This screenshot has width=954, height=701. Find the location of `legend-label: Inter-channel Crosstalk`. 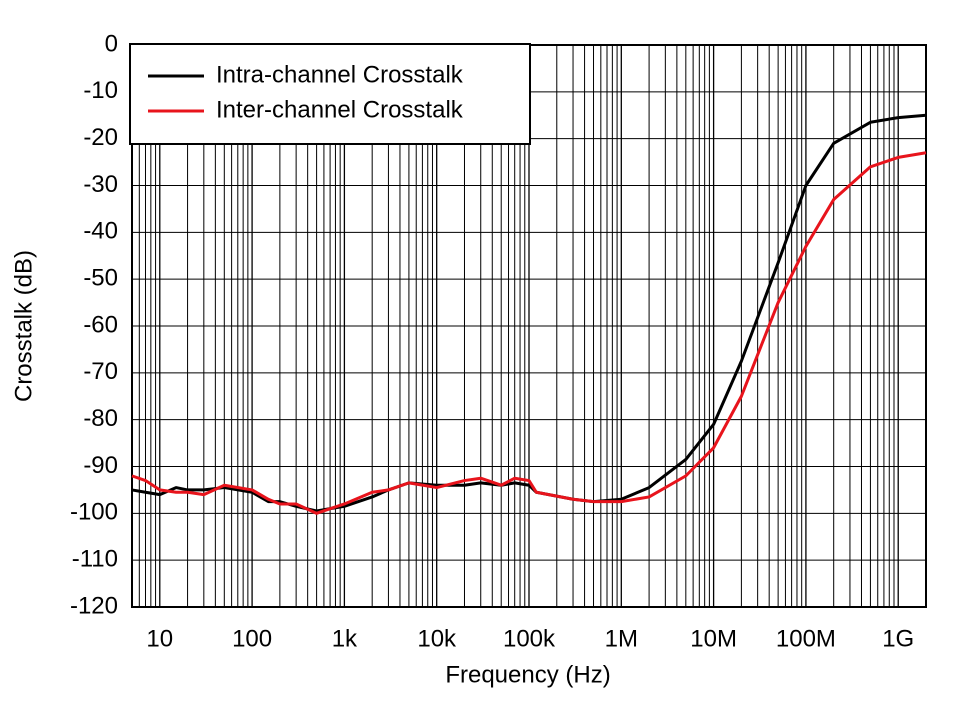

legend-label: Inter-channel Crosstalk is located at coordinates (340, 109).